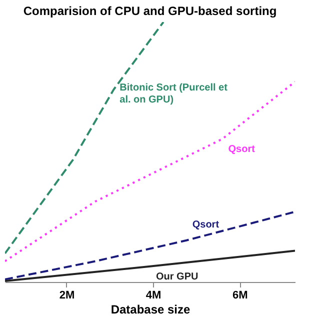 The height and width of the screenshot is (320, 320). I want to click on chart-title: Comparision of CPU and GPU-based sorting, so click(150, 11).